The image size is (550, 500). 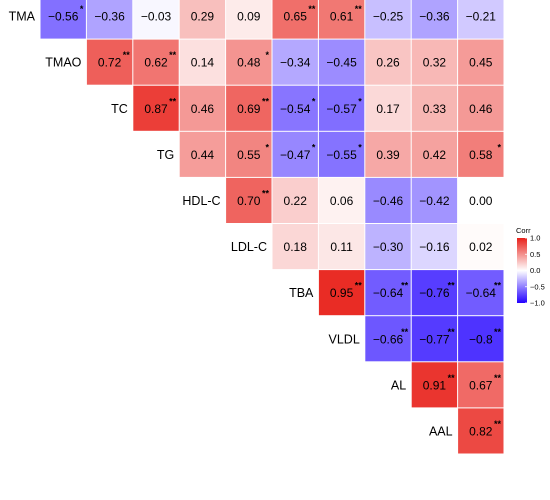 I want to click on cell-value-label: 0.18, so click(x=296, y=247).